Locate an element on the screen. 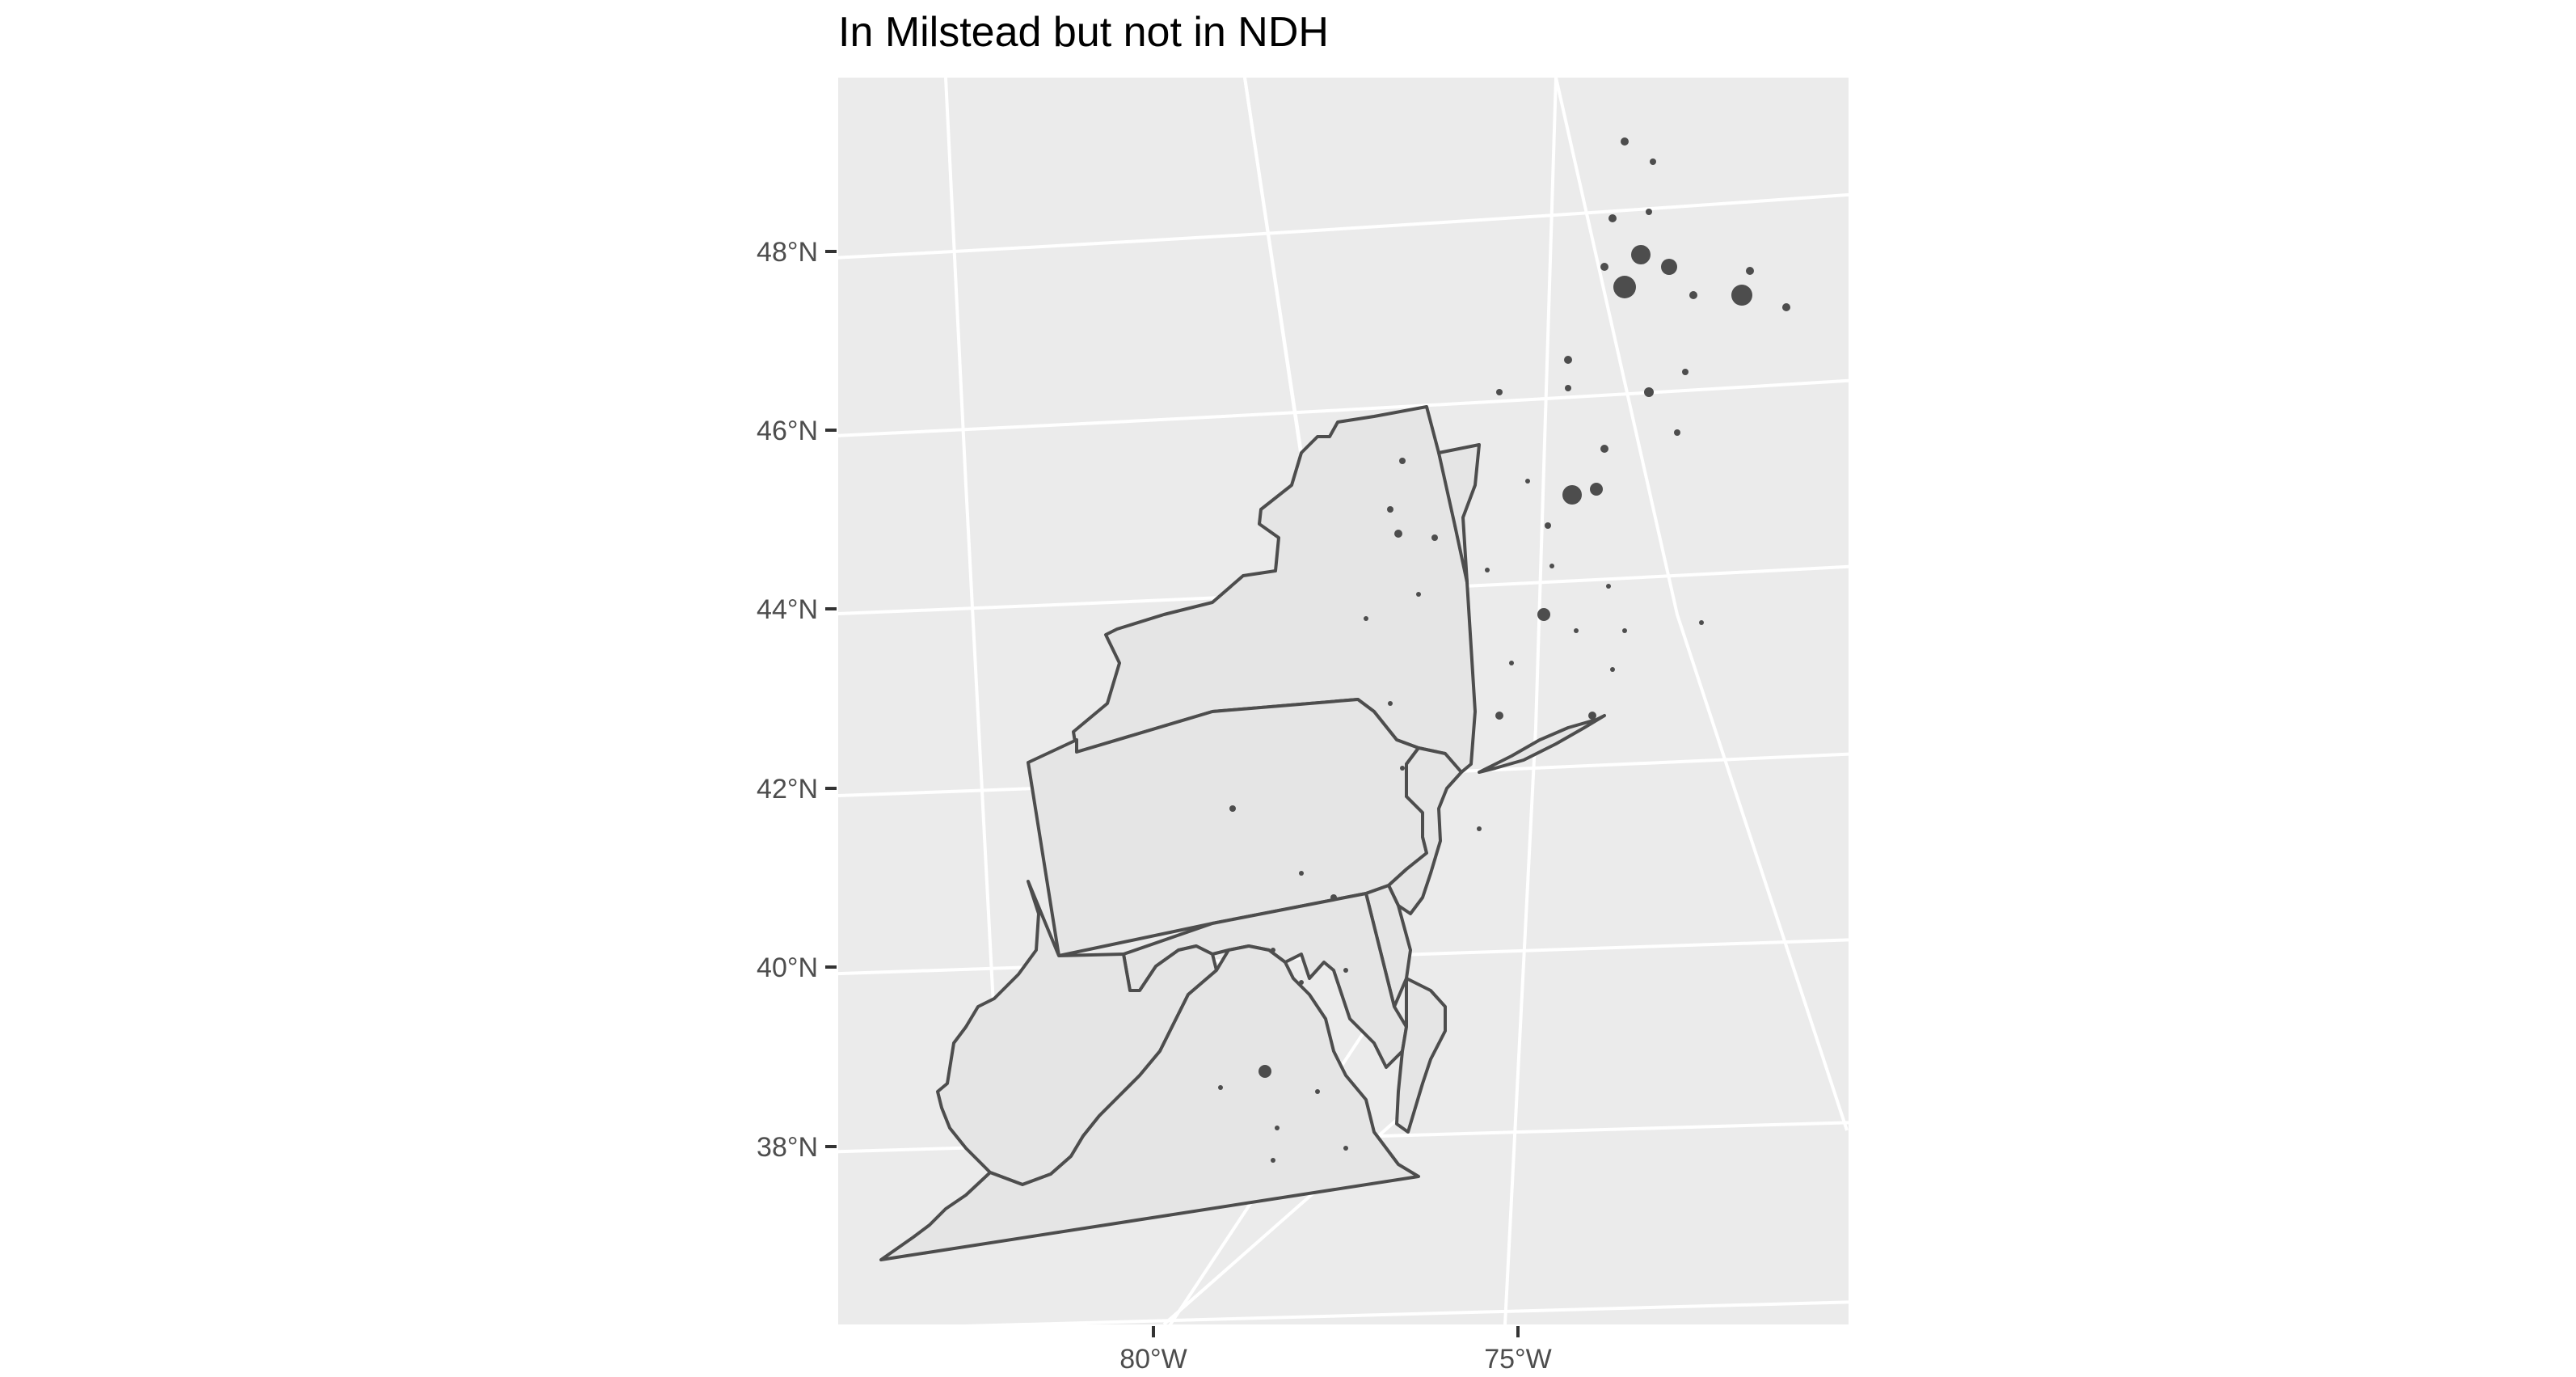  y-tick-label: 42°N is located at coordinates (787, 790).